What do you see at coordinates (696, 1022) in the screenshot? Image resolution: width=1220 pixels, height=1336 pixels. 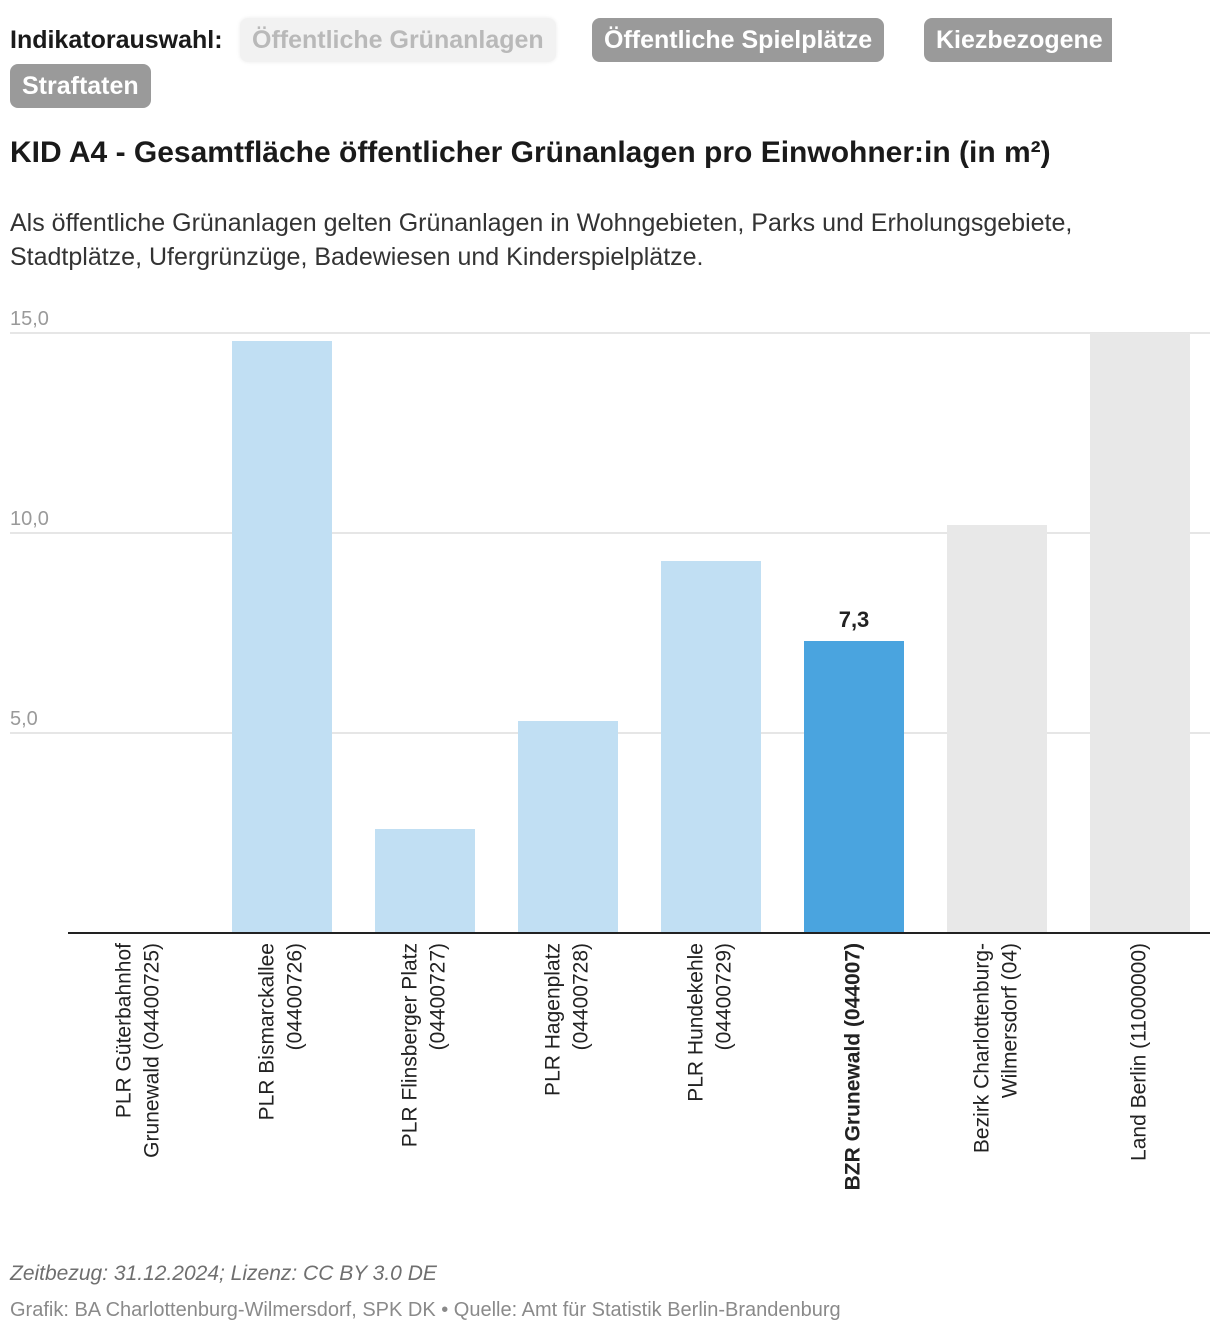 I see `x-tick-label-line: PLR Hundekehle` at bounding box center [696, 1022].